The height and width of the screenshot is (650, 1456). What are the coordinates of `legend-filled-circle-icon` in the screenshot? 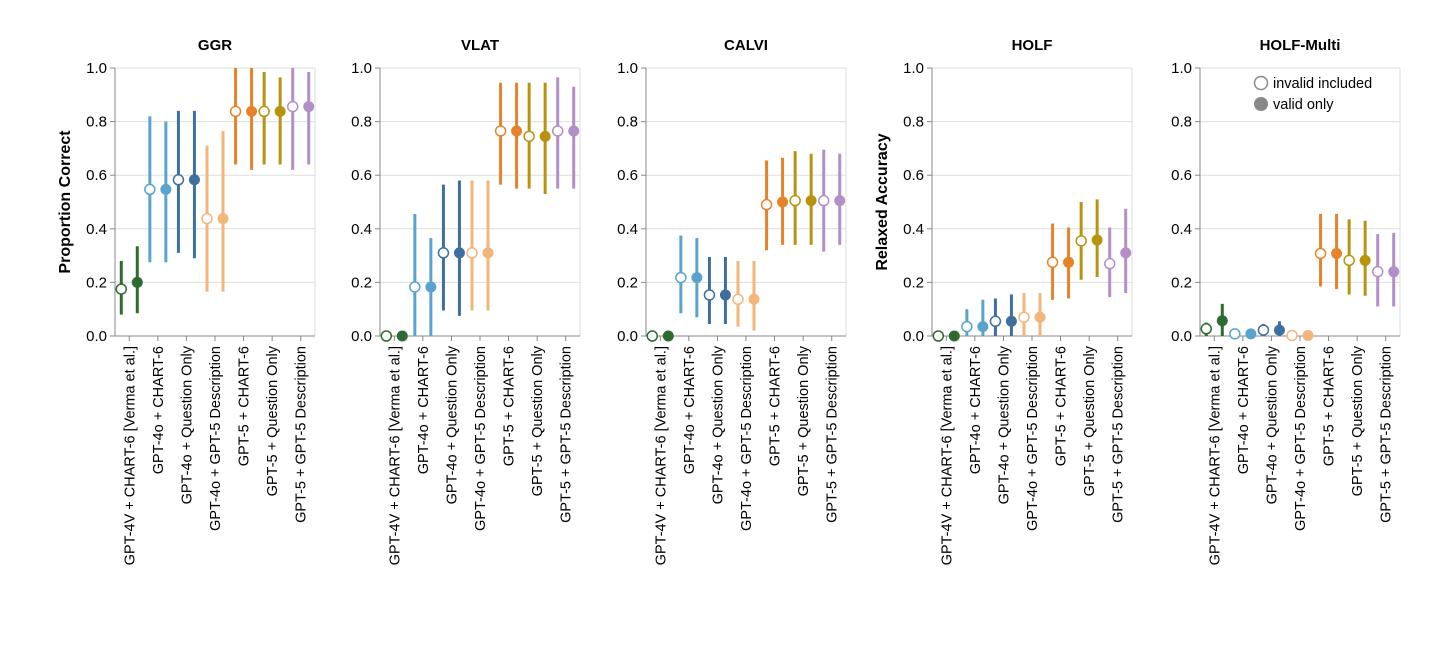 It's located at (1261, 104).